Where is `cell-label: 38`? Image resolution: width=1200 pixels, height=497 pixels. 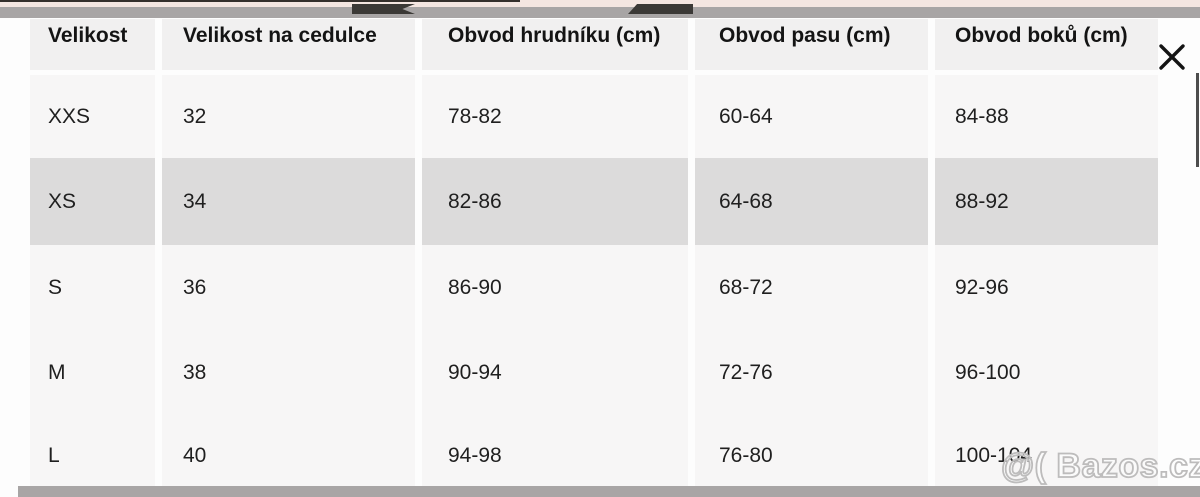
cell-label: 38 is located at coordinates (288, 372).